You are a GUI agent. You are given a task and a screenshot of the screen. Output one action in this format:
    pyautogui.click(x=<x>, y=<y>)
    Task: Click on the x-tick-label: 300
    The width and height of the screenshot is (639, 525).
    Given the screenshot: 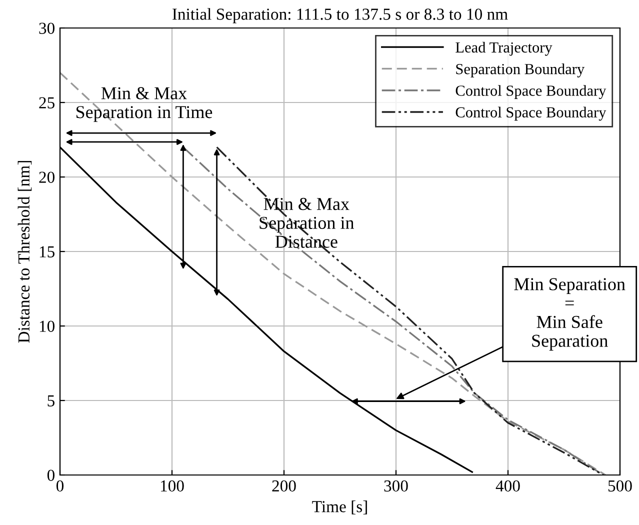 What is the action you would take?
    pyautogui.click(x=396, y=486)
    